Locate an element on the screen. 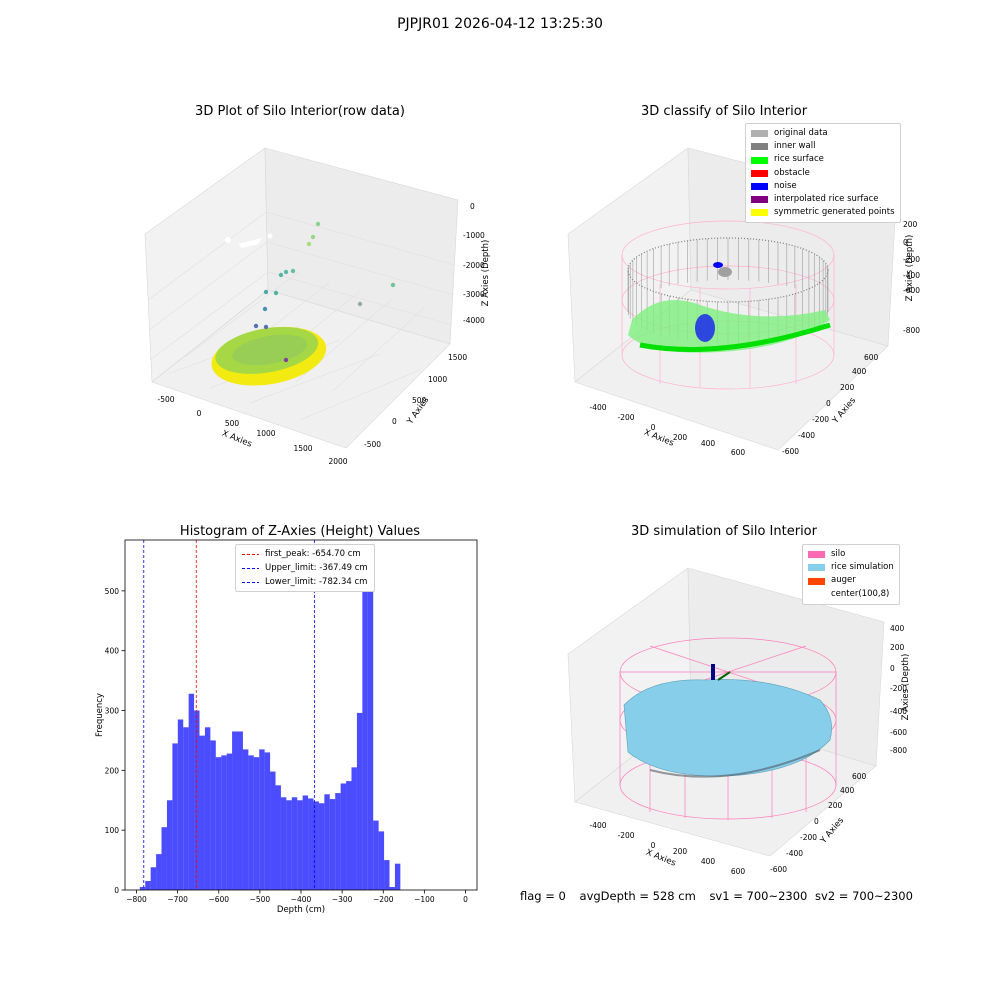 This screenshot has height=1000, width=1000. histogram-xtick-label: −300 is located at coordinates (342, 899).